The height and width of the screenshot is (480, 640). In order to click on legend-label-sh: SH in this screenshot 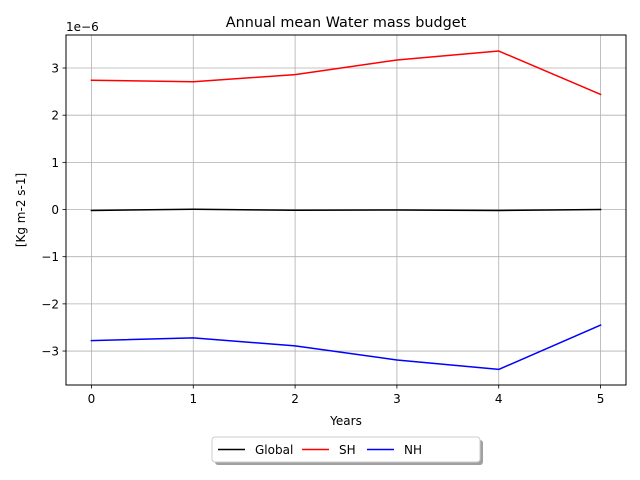, I will do `click(347, 450)`.